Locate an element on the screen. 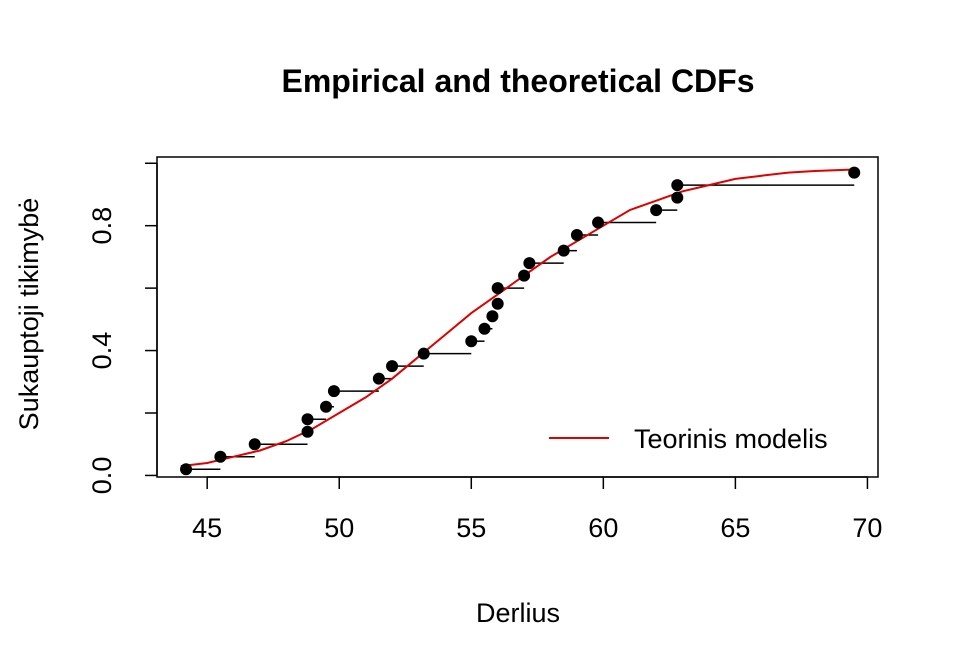 Image resolution: width=960 pixels, height=672 pixels. x-tick-label: 60 is located at coordinates (603, 528).